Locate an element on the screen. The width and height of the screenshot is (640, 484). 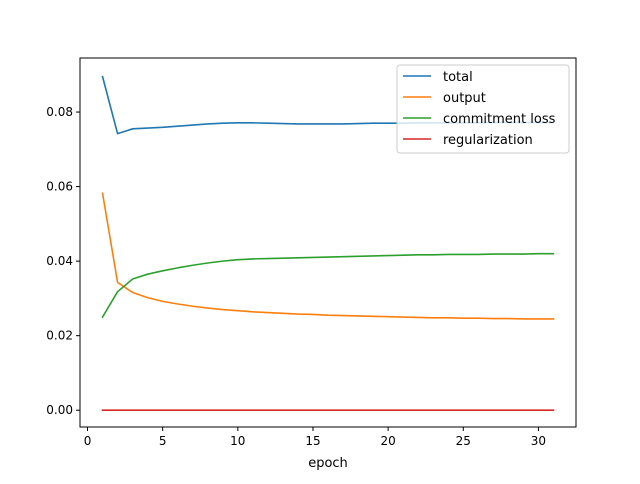
x-axis-ticks: 0 5 10 15 20 25 30 is located at coordinates (315, 437).